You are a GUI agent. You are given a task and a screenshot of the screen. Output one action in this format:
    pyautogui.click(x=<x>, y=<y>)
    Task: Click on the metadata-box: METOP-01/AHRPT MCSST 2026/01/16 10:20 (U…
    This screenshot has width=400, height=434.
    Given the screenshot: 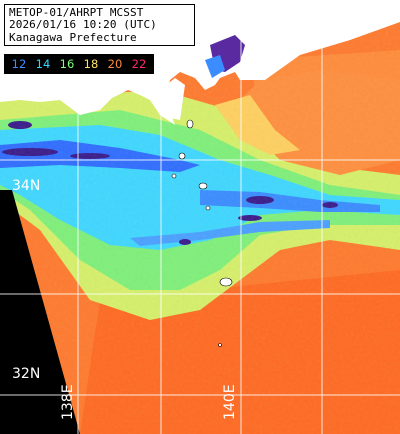 What is the action you would take?
    pyautogui.click(x=99, y=25)
    